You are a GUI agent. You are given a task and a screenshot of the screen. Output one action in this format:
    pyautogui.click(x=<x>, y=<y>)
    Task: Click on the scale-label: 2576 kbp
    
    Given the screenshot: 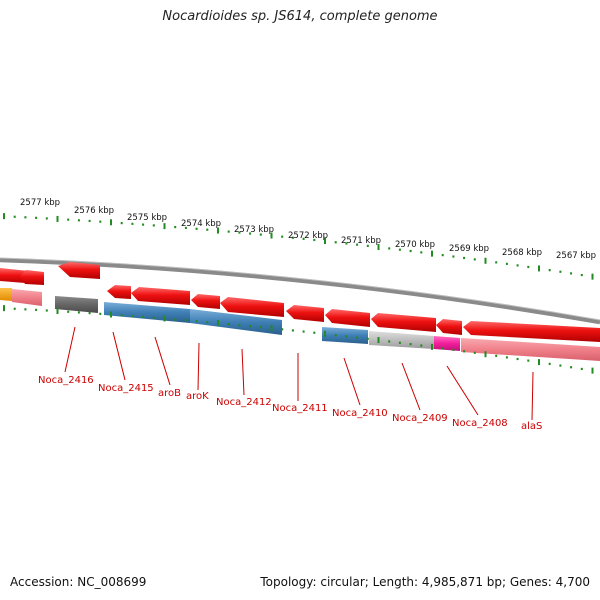 What is the action you would take?
    pyautogui.click(x=94, y=211)
    